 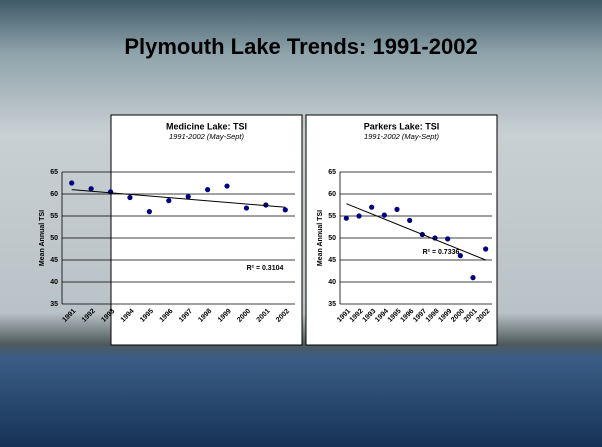 What do you see at coordinates (402, 126) in the screenshot?
I see `chart-title: Parkers Lake: TSI` at bounding box center [402, 126].